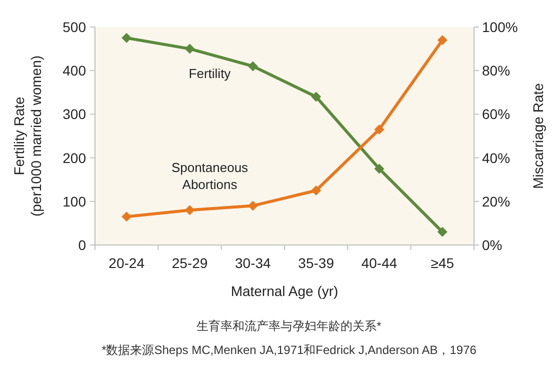  What do you see at coordinates (284, 291) in the screenshot?
I see `x-axis-title: Maternal Age (yr)` at bounding box center [284, 291].